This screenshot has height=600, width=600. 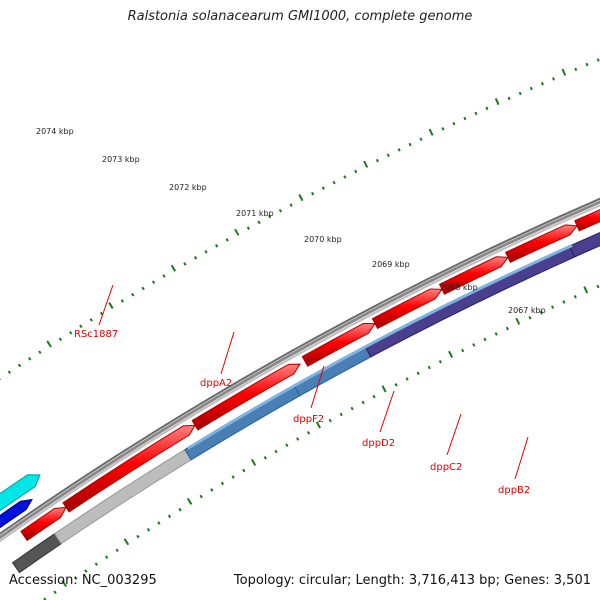 I want to click on accession-text: Accession: NC_003295, so click(x=83, y=580).